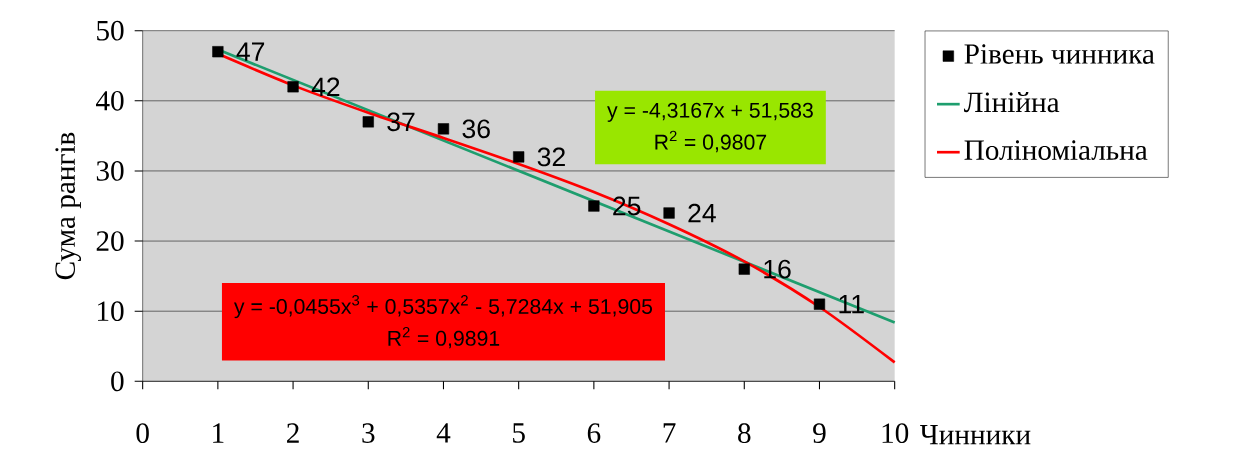  Describe the element at coordinates (819, 433) in the screenshot. I see `x-tick-label: 9` at that location.